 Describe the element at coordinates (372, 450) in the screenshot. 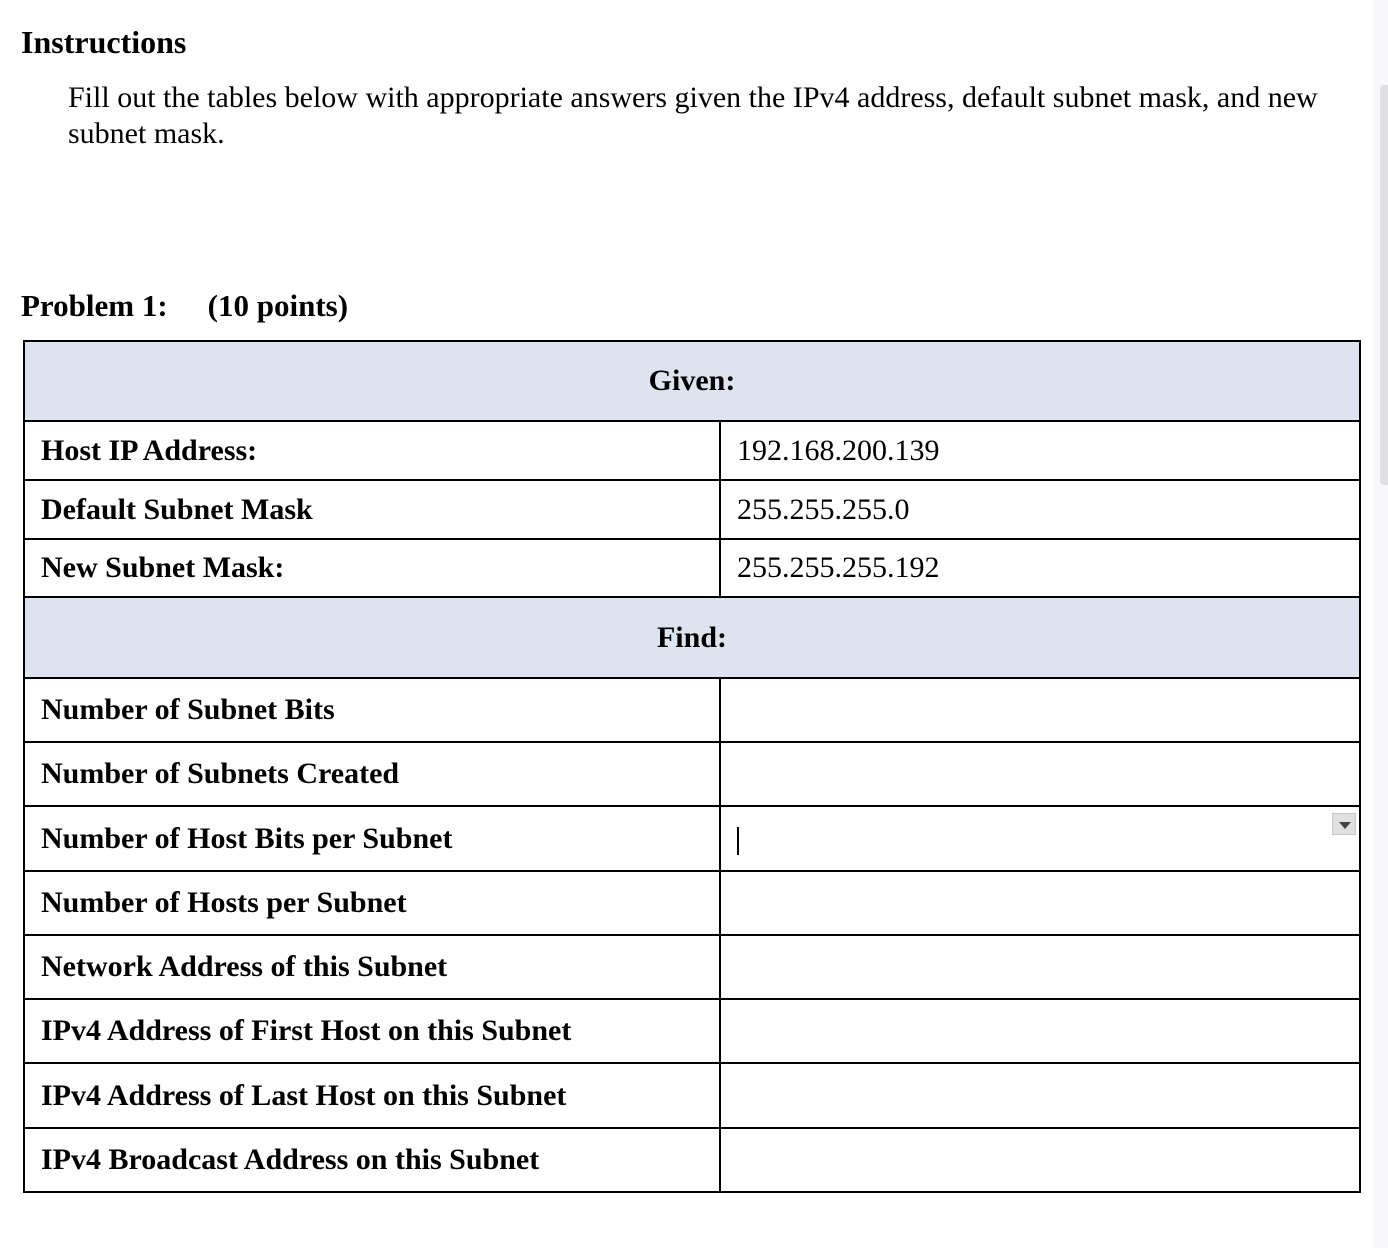

I see `given-label: Host IP Address:` at that location.